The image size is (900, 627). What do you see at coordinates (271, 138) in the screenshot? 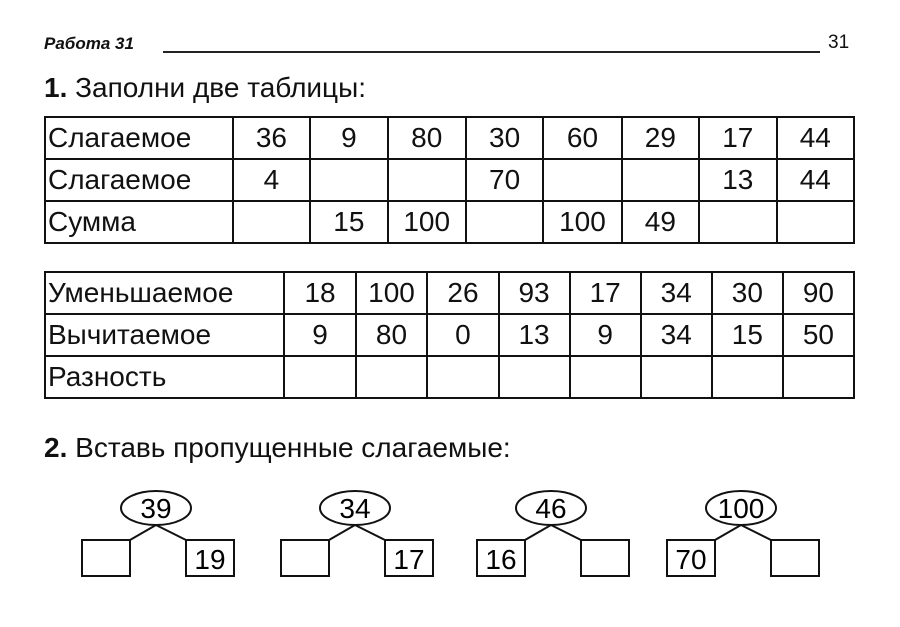
I see `value-cell: 36` at bounding box center [271, 138].